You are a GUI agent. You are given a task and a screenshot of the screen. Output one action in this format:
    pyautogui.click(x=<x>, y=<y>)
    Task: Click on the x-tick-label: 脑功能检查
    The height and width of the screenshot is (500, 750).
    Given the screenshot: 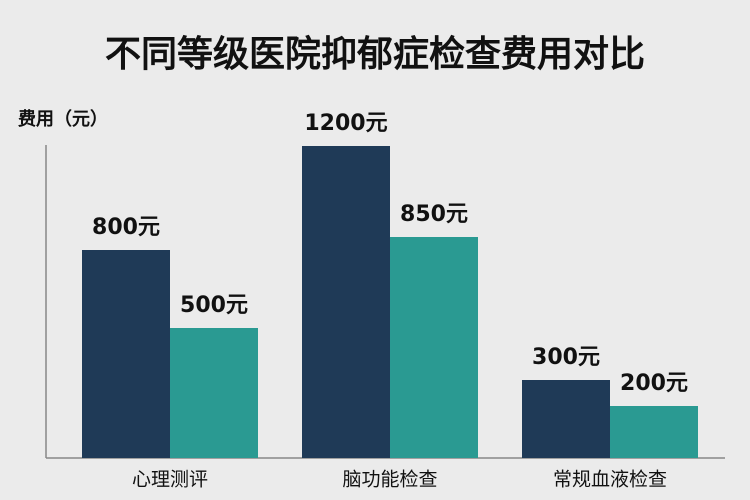 What is the action you would take?
    pyautogui.click(x=389, y=480)
    